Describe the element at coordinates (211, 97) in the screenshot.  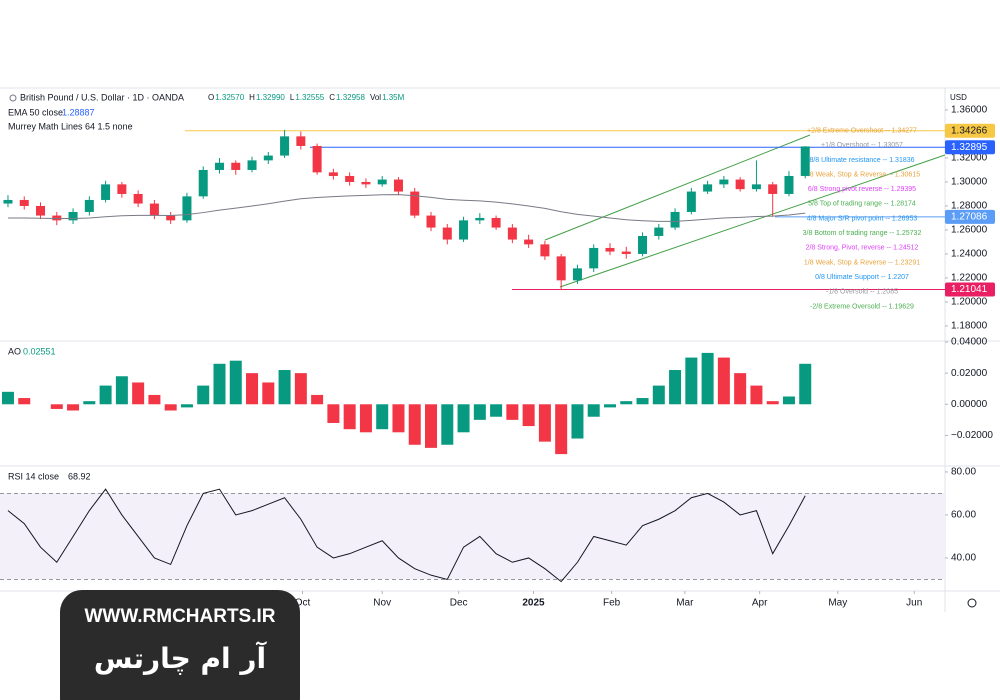
I see `quote-key: O` at that location.